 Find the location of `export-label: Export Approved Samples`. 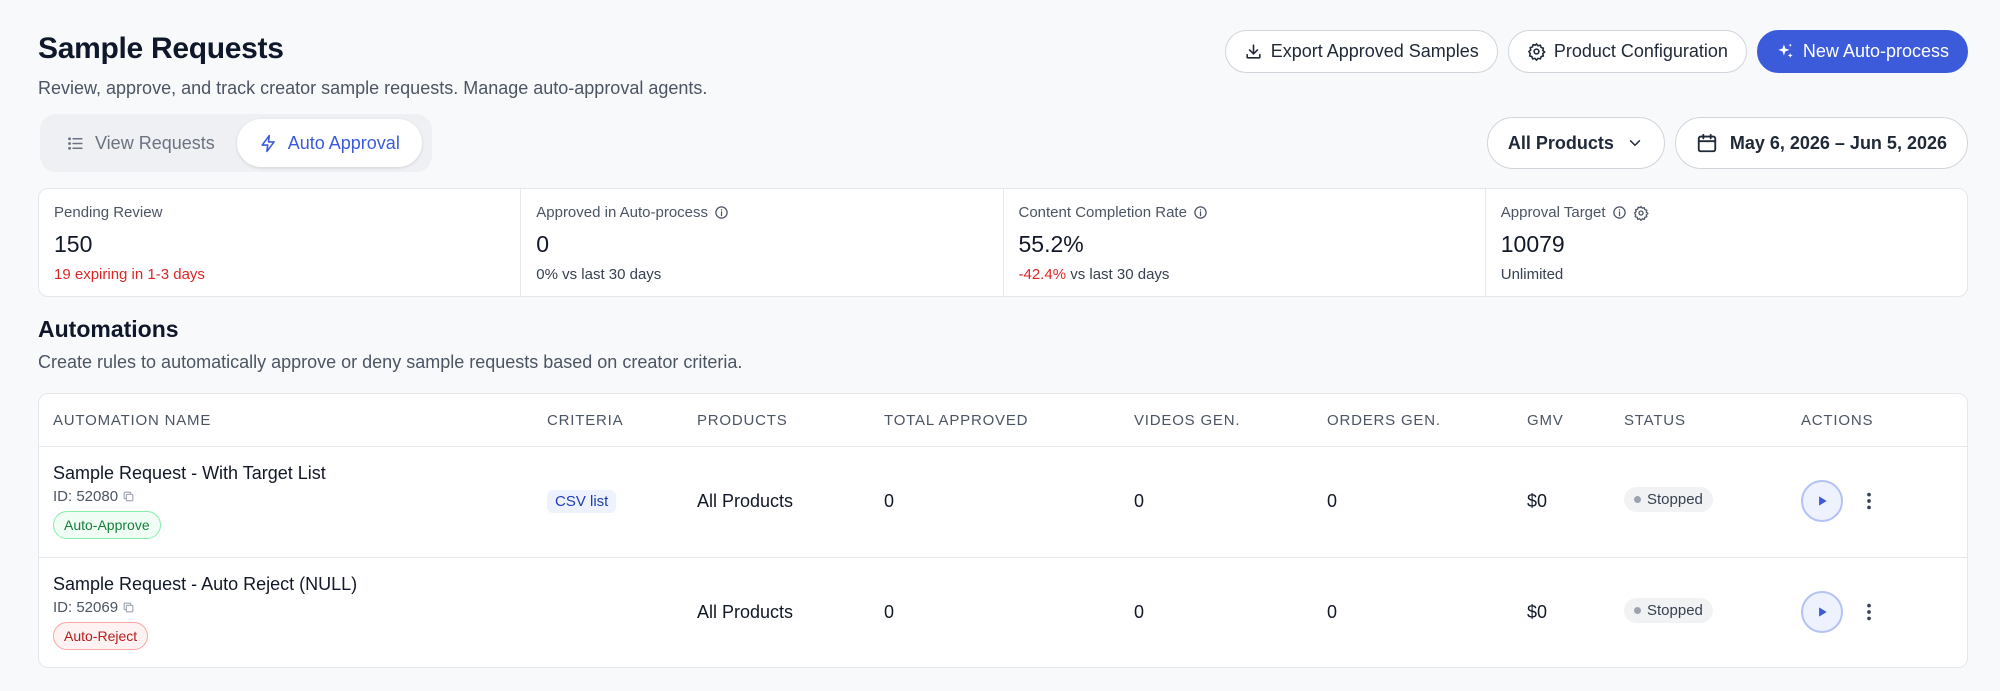

export-label: Export Approved Samples is located at coordinates (1374, 51).